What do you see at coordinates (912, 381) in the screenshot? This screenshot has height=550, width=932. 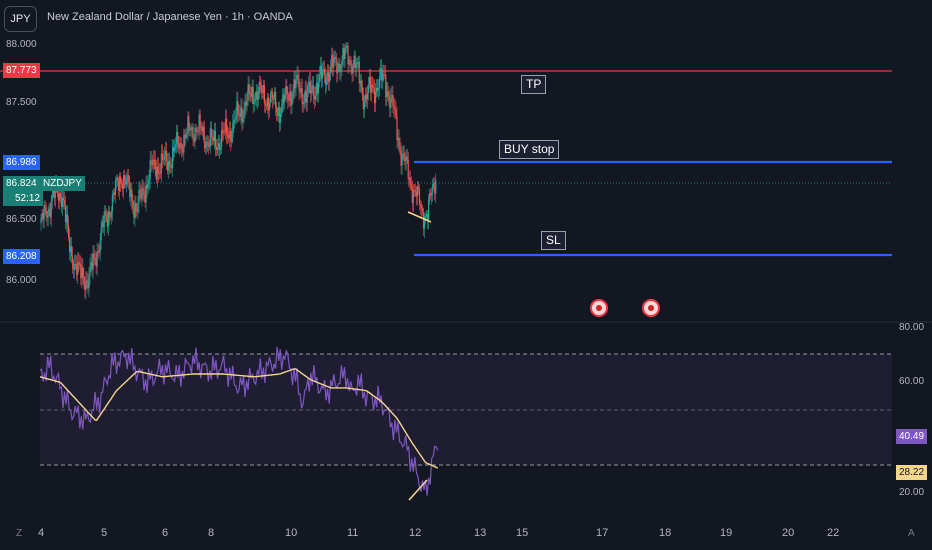 I see `rsi-axis-label: 60.00` at bounding box center [912, 381].